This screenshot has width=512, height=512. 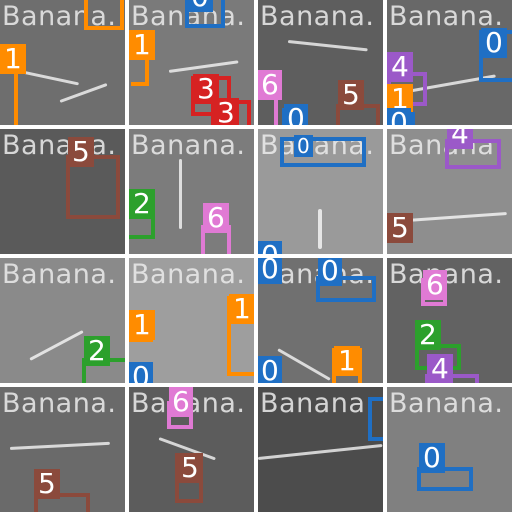 I want to click on tile-12: Banana. 6 2 4, so click(x=449, y=320).